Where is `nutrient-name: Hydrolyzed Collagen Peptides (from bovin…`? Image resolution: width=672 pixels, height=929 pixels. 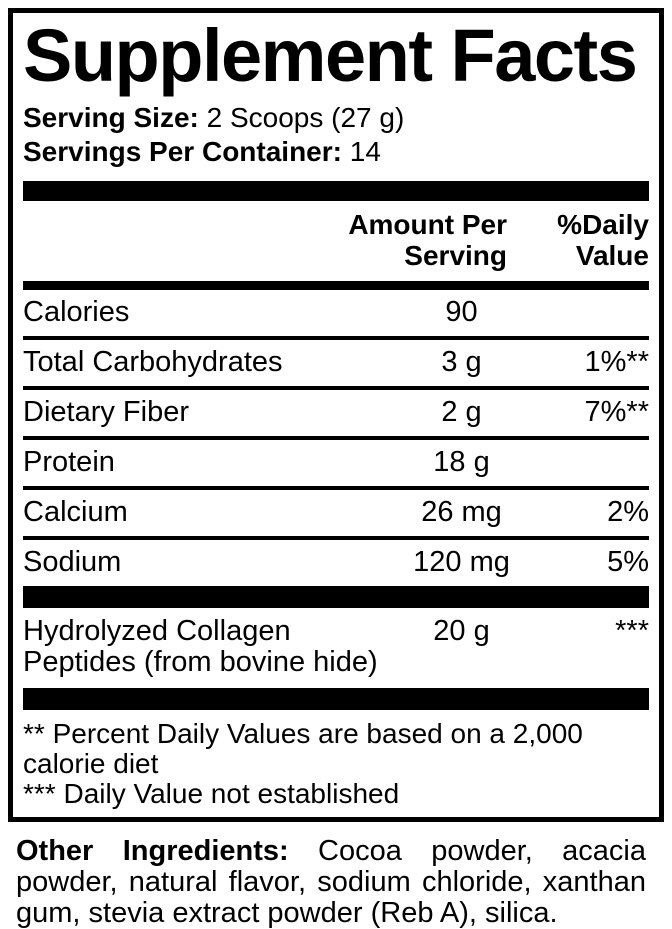 nutrient-name: Hydrolyzed Collagen Peptides (from bovin… is located at coordinates (200, 647).